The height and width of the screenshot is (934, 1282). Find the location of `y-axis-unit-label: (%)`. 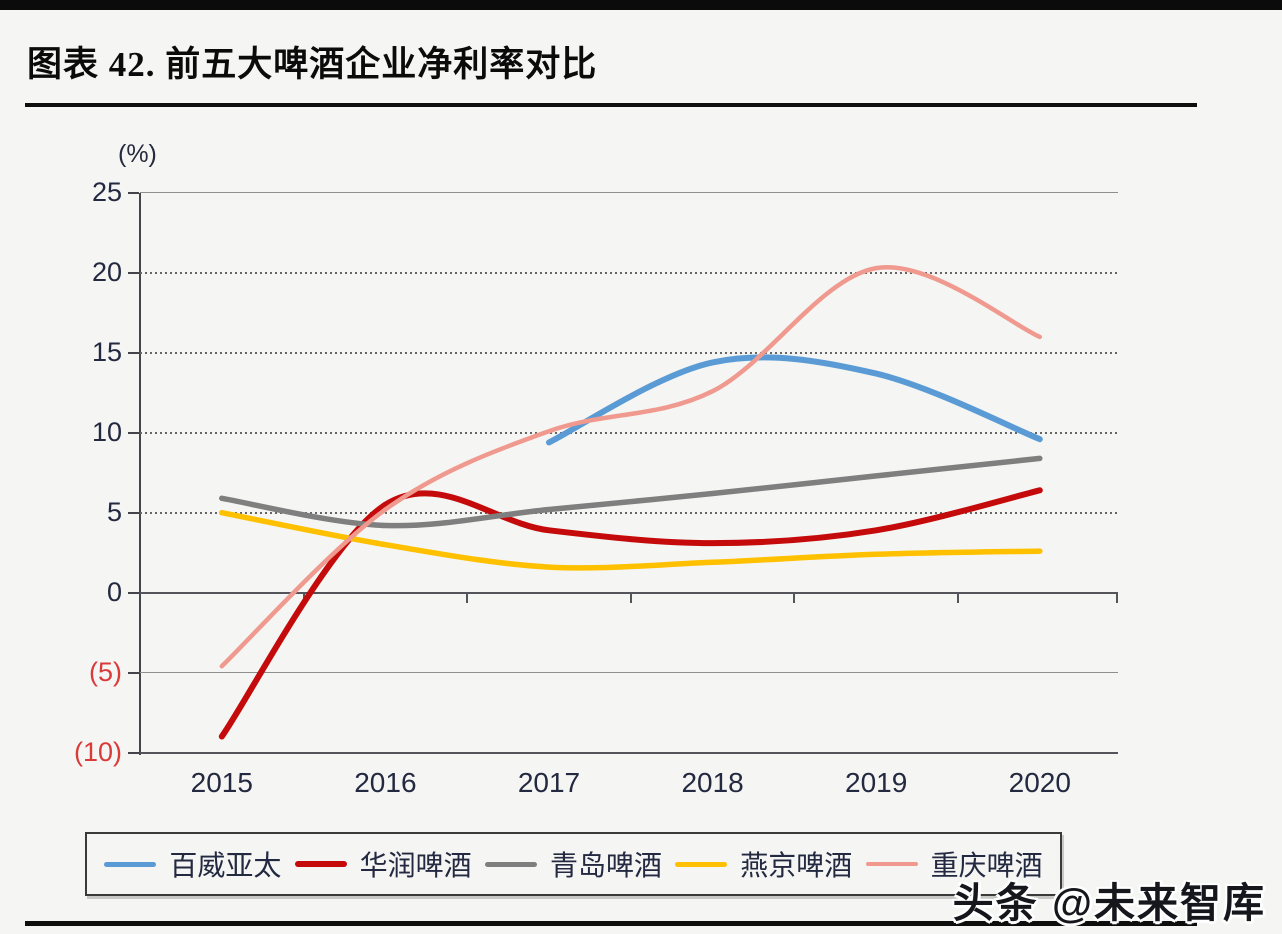

y-axis-unit-label: (%) is located at coordinates (137, 154).